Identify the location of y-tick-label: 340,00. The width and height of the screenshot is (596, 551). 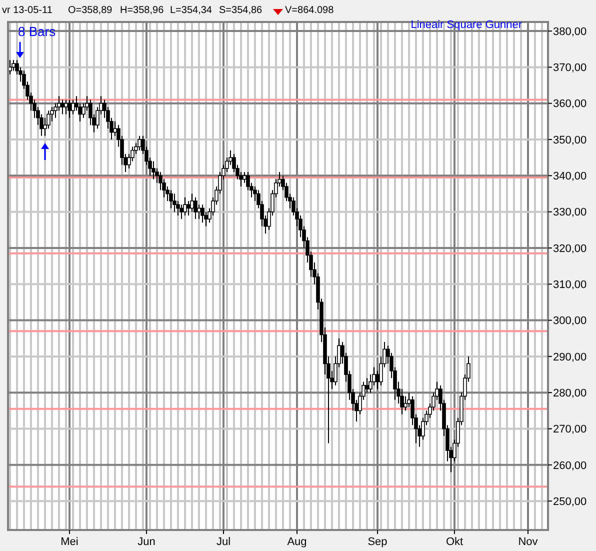
(570, 176).